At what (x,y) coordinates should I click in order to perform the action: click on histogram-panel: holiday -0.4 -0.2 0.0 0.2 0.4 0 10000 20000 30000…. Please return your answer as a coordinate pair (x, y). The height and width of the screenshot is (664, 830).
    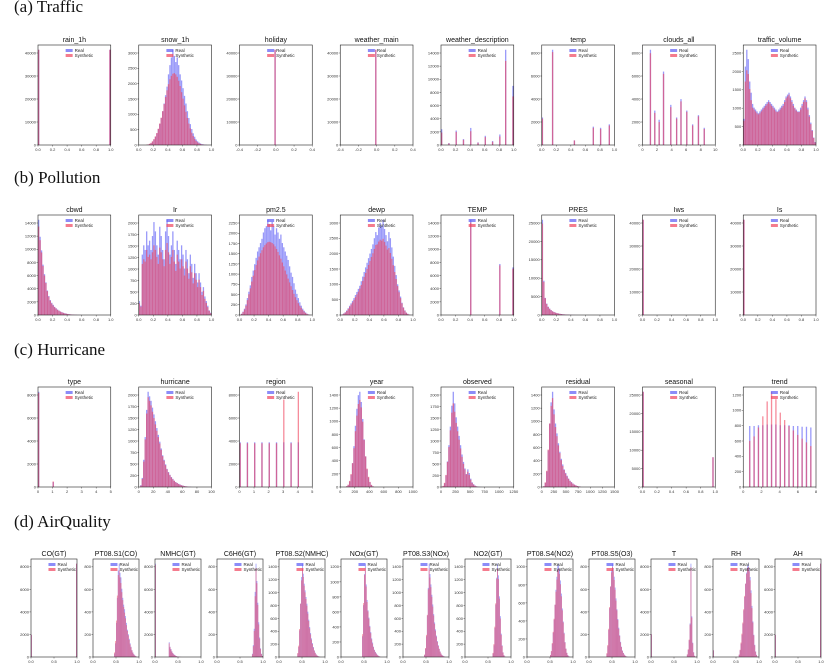
    Looking at the image, I should click on (270, 94).